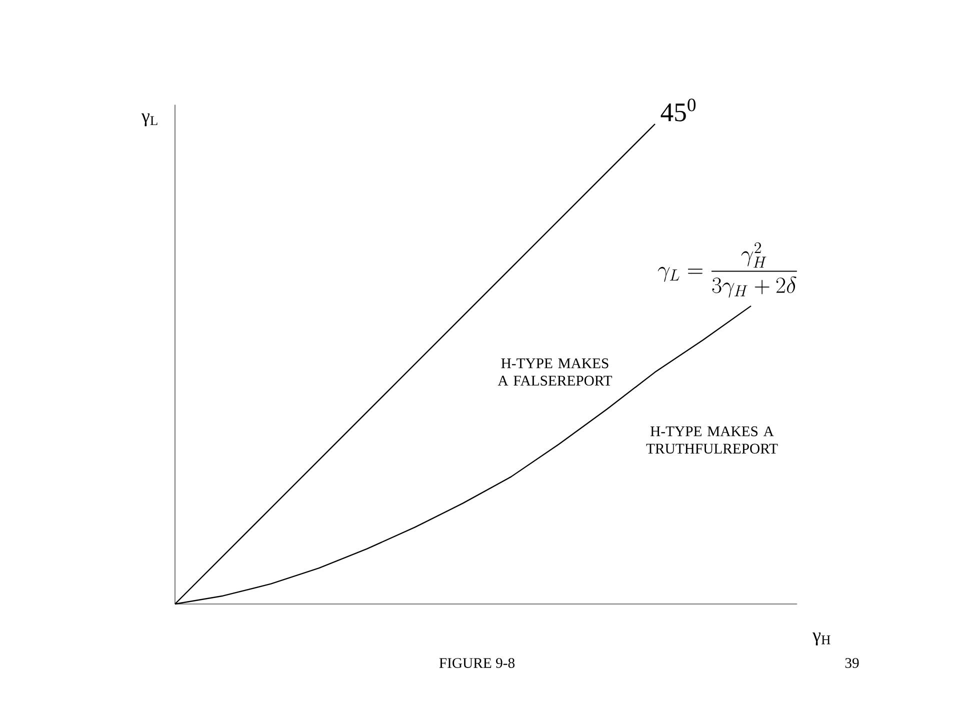 This screenshot has width=954, height=722. I want to click on annotation: H-TYPE MAKES A TRUTHFULREPORT, so click(712, 440).